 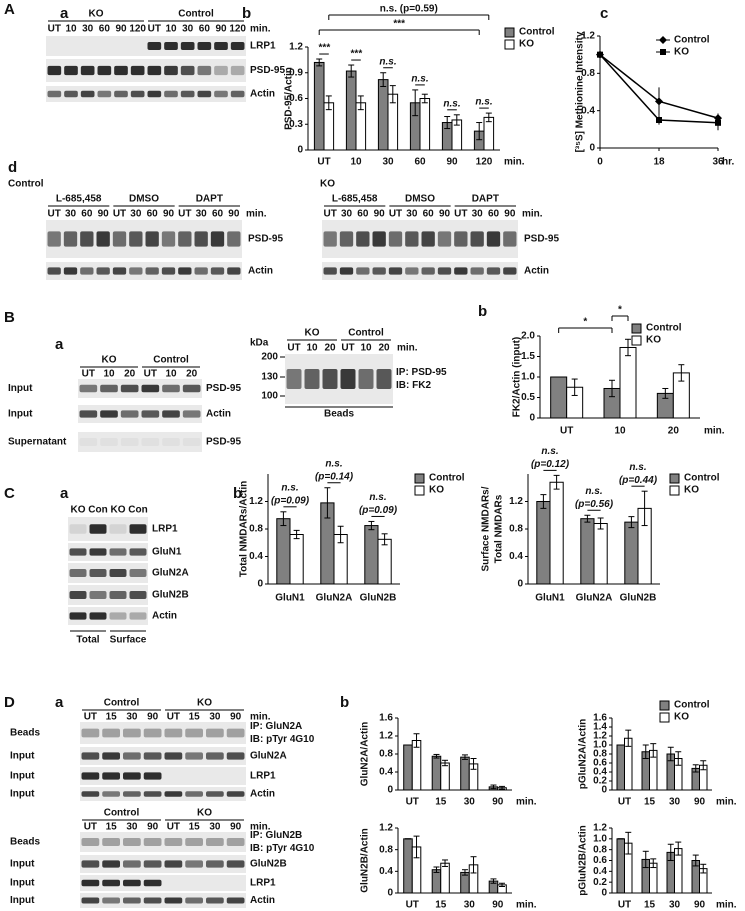 I want to click on group-label: DMSO, so click(x=144, y=199).